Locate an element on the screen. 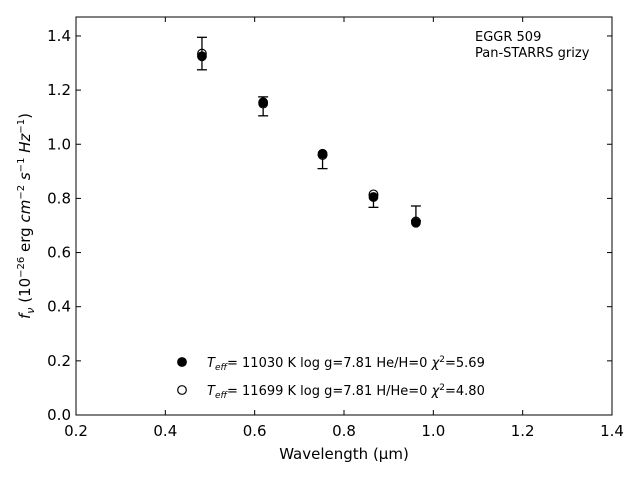 Image resolution: width=640 pixels, height=480 pixels. y-tick-label: 0.2 is located at coordinates (59, 361).